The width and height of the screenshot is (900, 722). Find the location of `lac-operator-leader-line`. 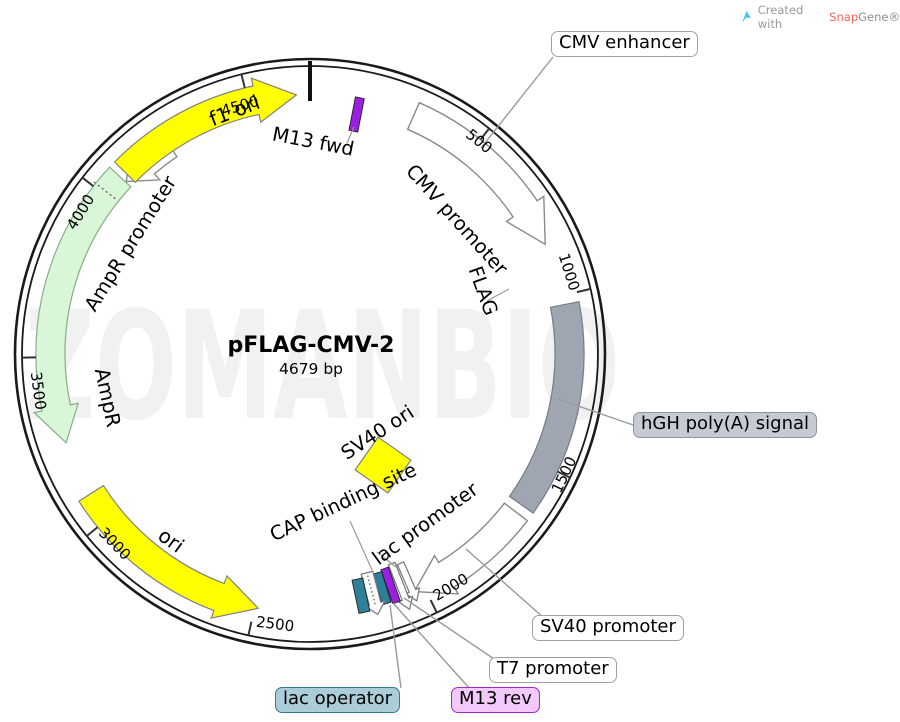

lac-operator-leader-line is located at coordinates (395, 646).